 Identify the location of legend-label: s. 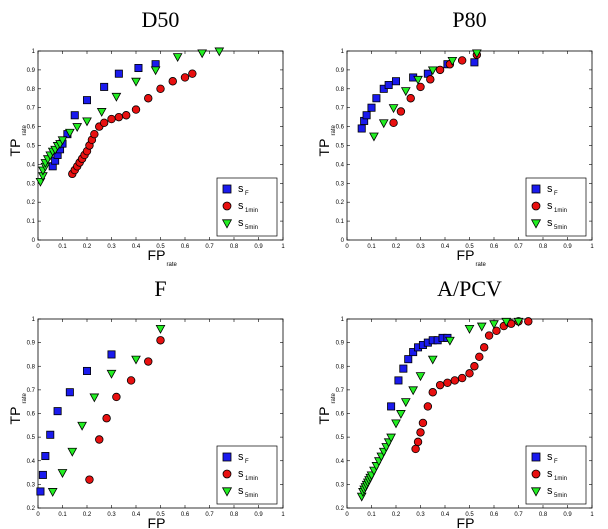
(550, 474).